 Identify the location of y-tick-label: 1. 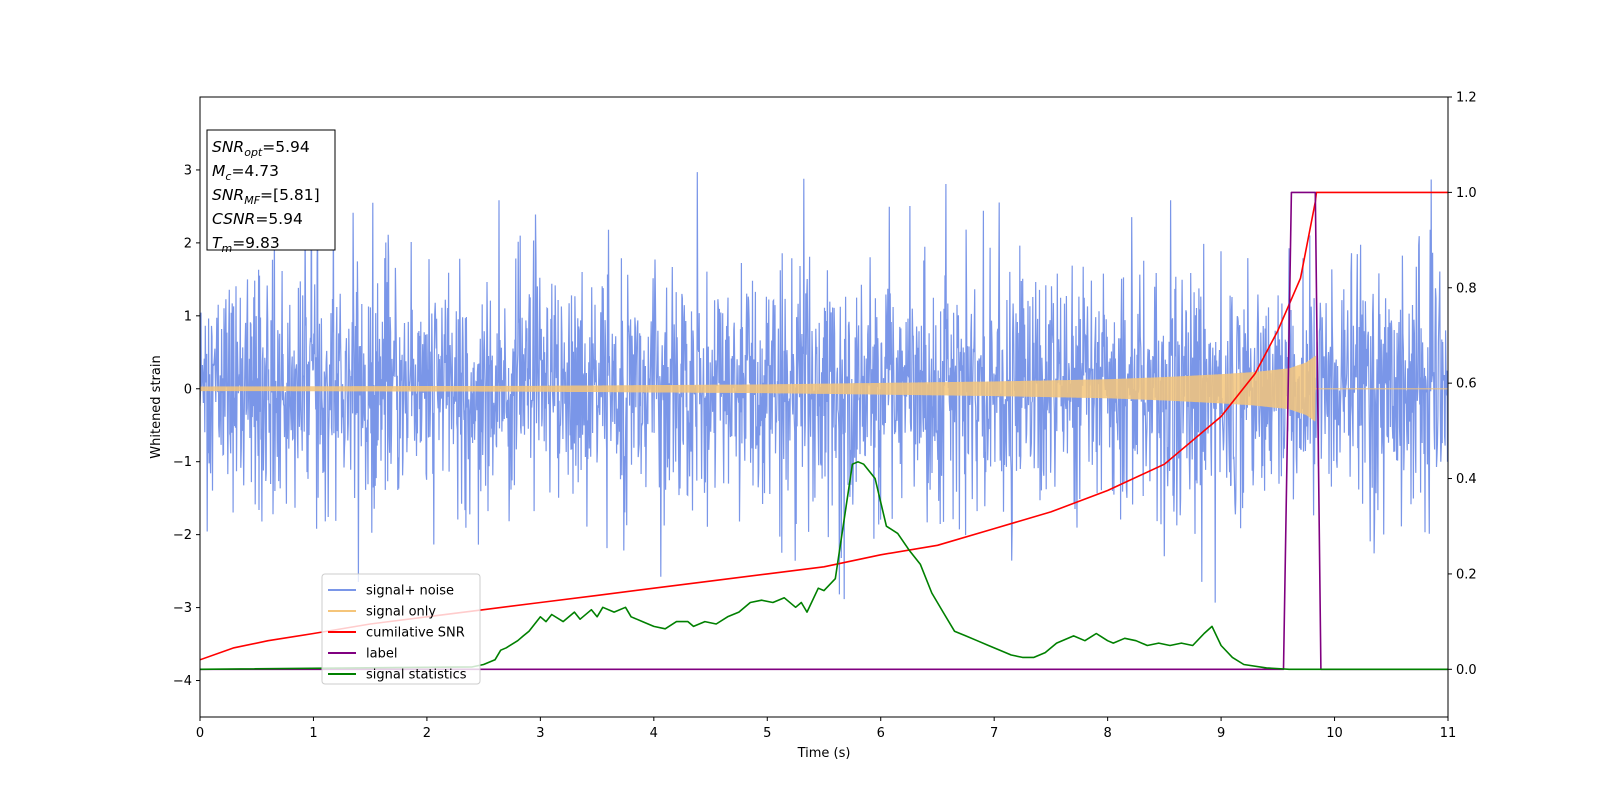
(188, 316).